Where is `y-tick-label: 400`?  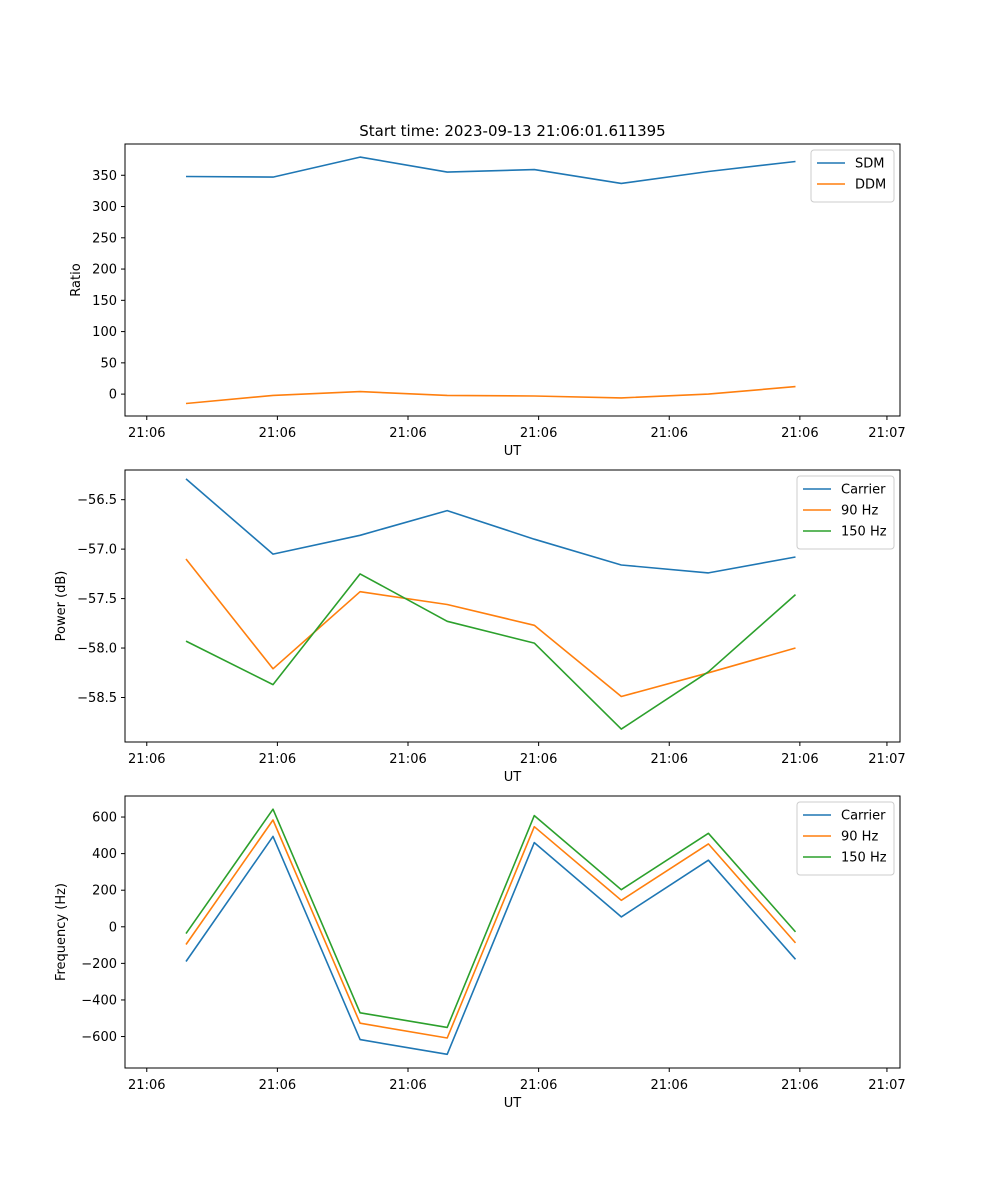 y-tick-label: 400 is located at coordinates (104, 854).